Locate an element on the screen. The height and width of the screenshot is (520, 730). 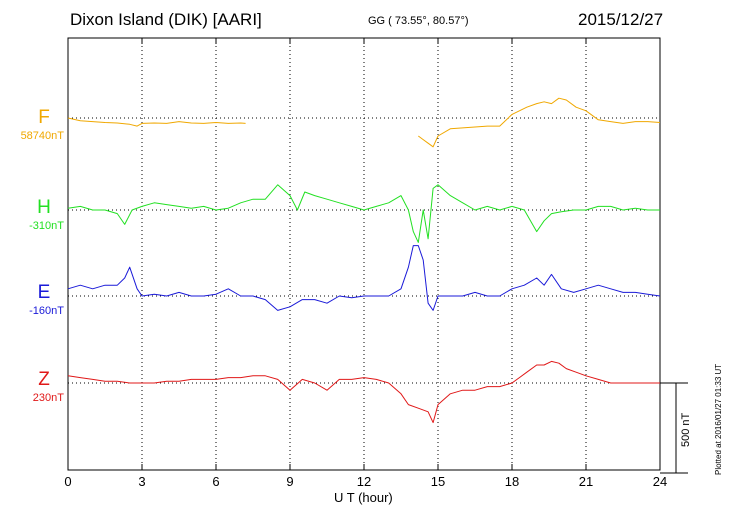
scale-bar-label: 500 nT is located at coordinates (686, 429).